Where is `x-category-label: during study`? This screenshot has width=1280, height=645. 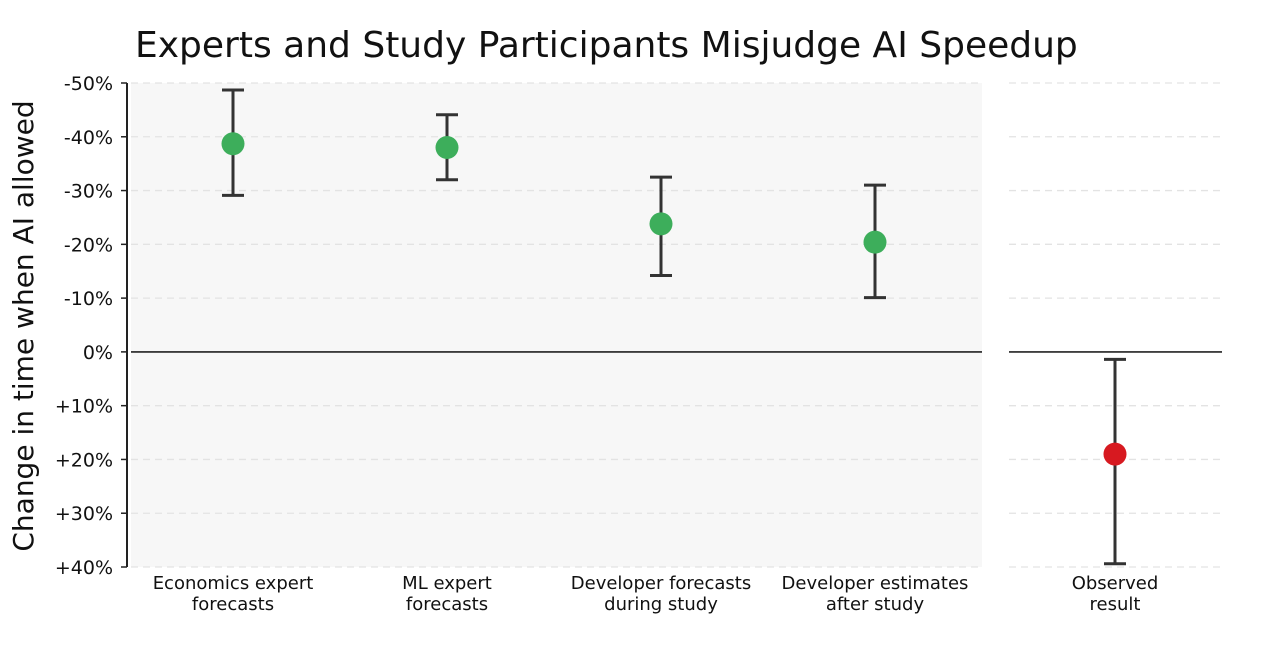 x-category-label: during study is located at coordinates (661, 604).